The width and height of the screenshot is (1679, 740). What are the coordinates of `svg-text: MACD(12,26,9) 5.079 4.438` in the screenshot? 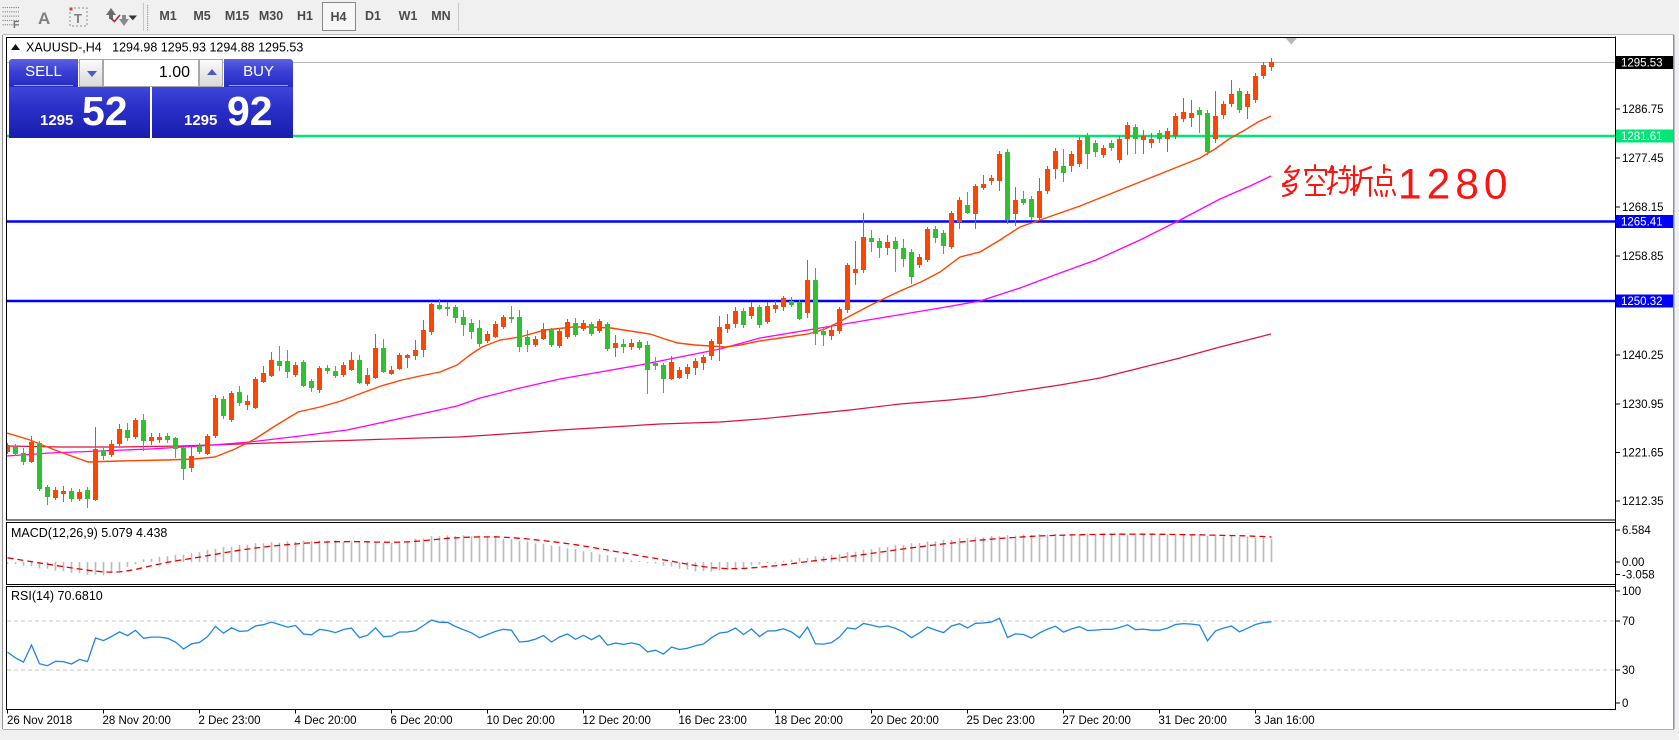 It's located at (89, 533).